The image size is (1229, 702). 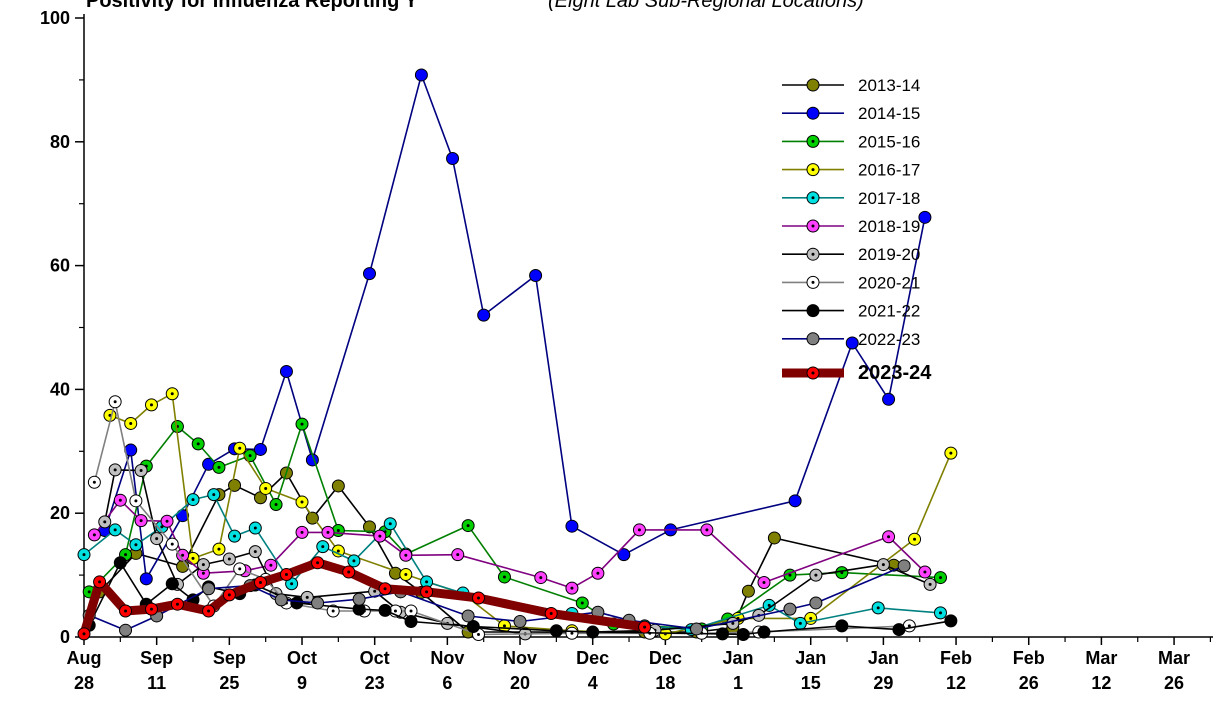 I want to click on y-tick-label: 0, so click(x=65, y=637).